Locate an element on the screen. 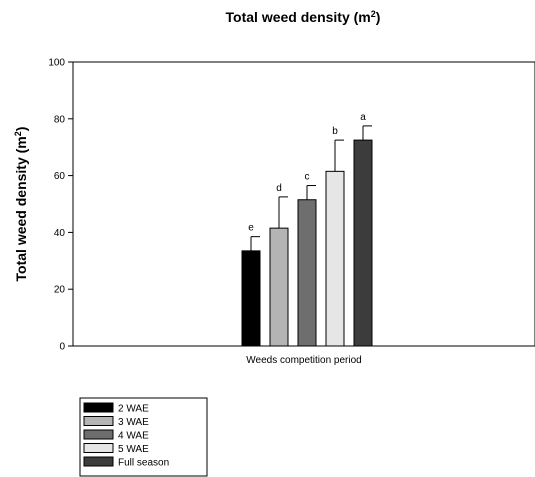  y-tick-label: 100 is located at coordinates (56, 63).